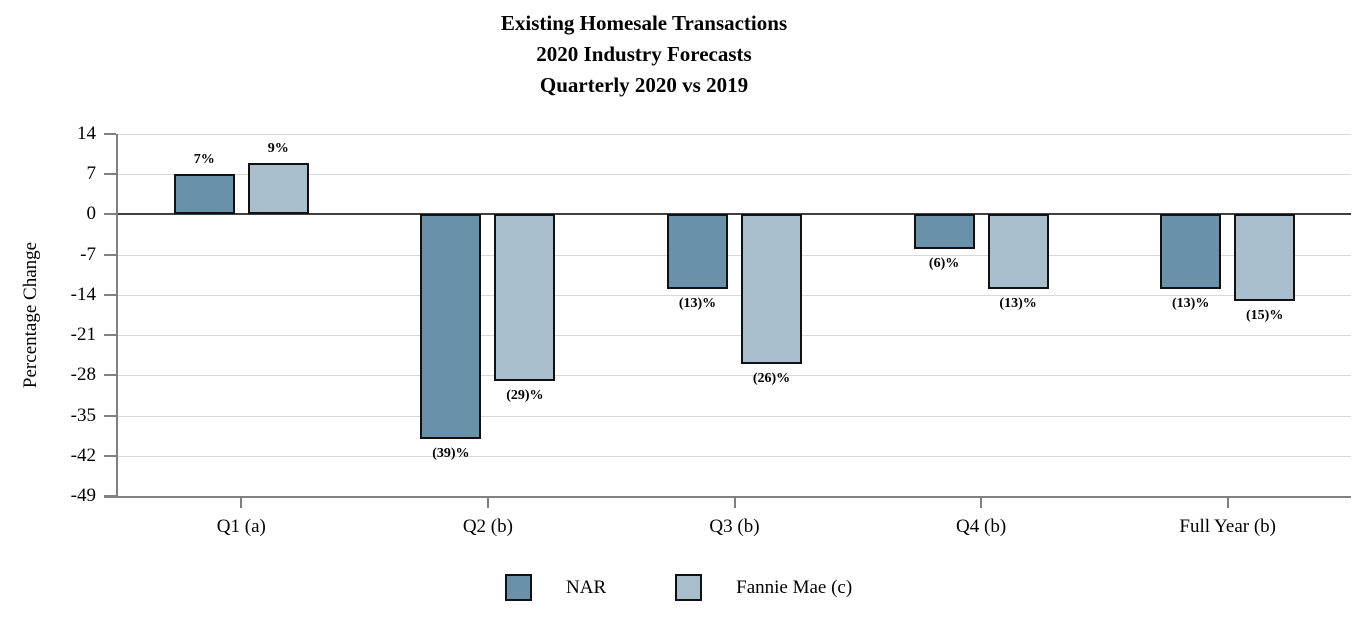 The height and width of the screenshot is (620, 1360). I want to click on bar-fannie-mae-c-q1-a, so click(278, 188).